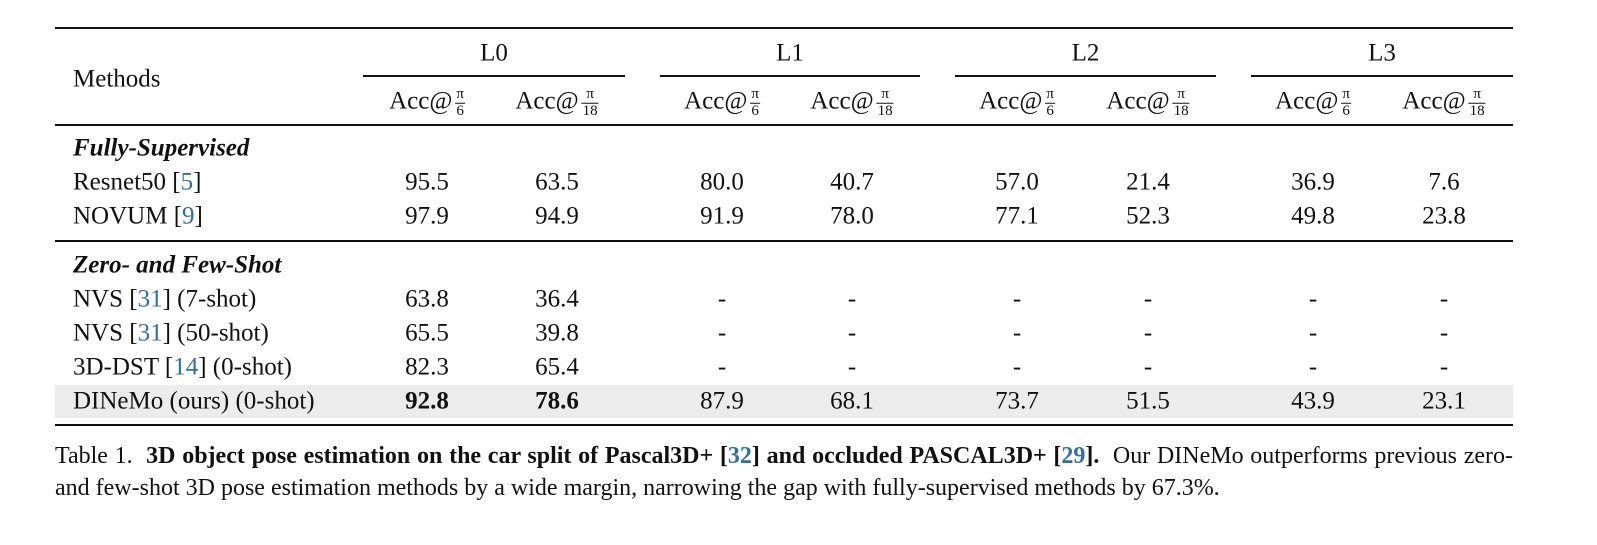 This screenshot has height=545, width=1597. I want to click on value-cell: 36.4, so click(557, 299).